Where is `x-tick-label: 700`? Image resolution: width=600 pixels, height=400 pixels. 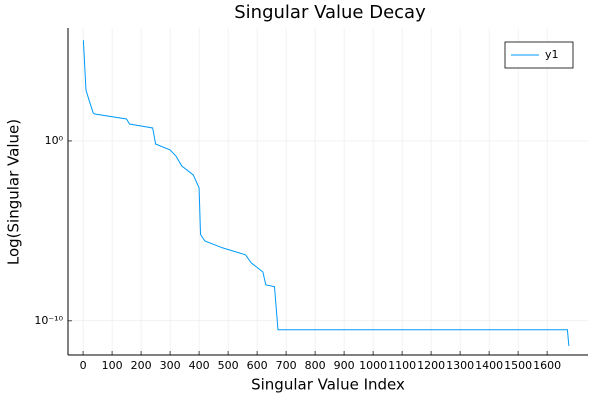 x-tick-label: 700 is located at coordinates (286, 365).